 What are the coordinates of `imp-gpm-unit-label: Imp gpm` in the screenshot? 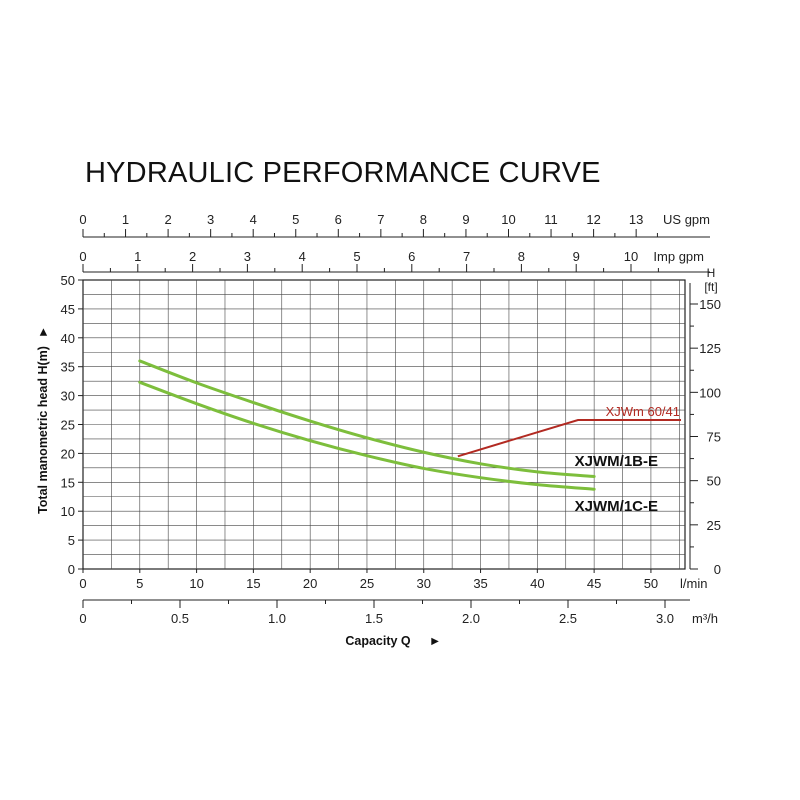 It's located at (678, 256).